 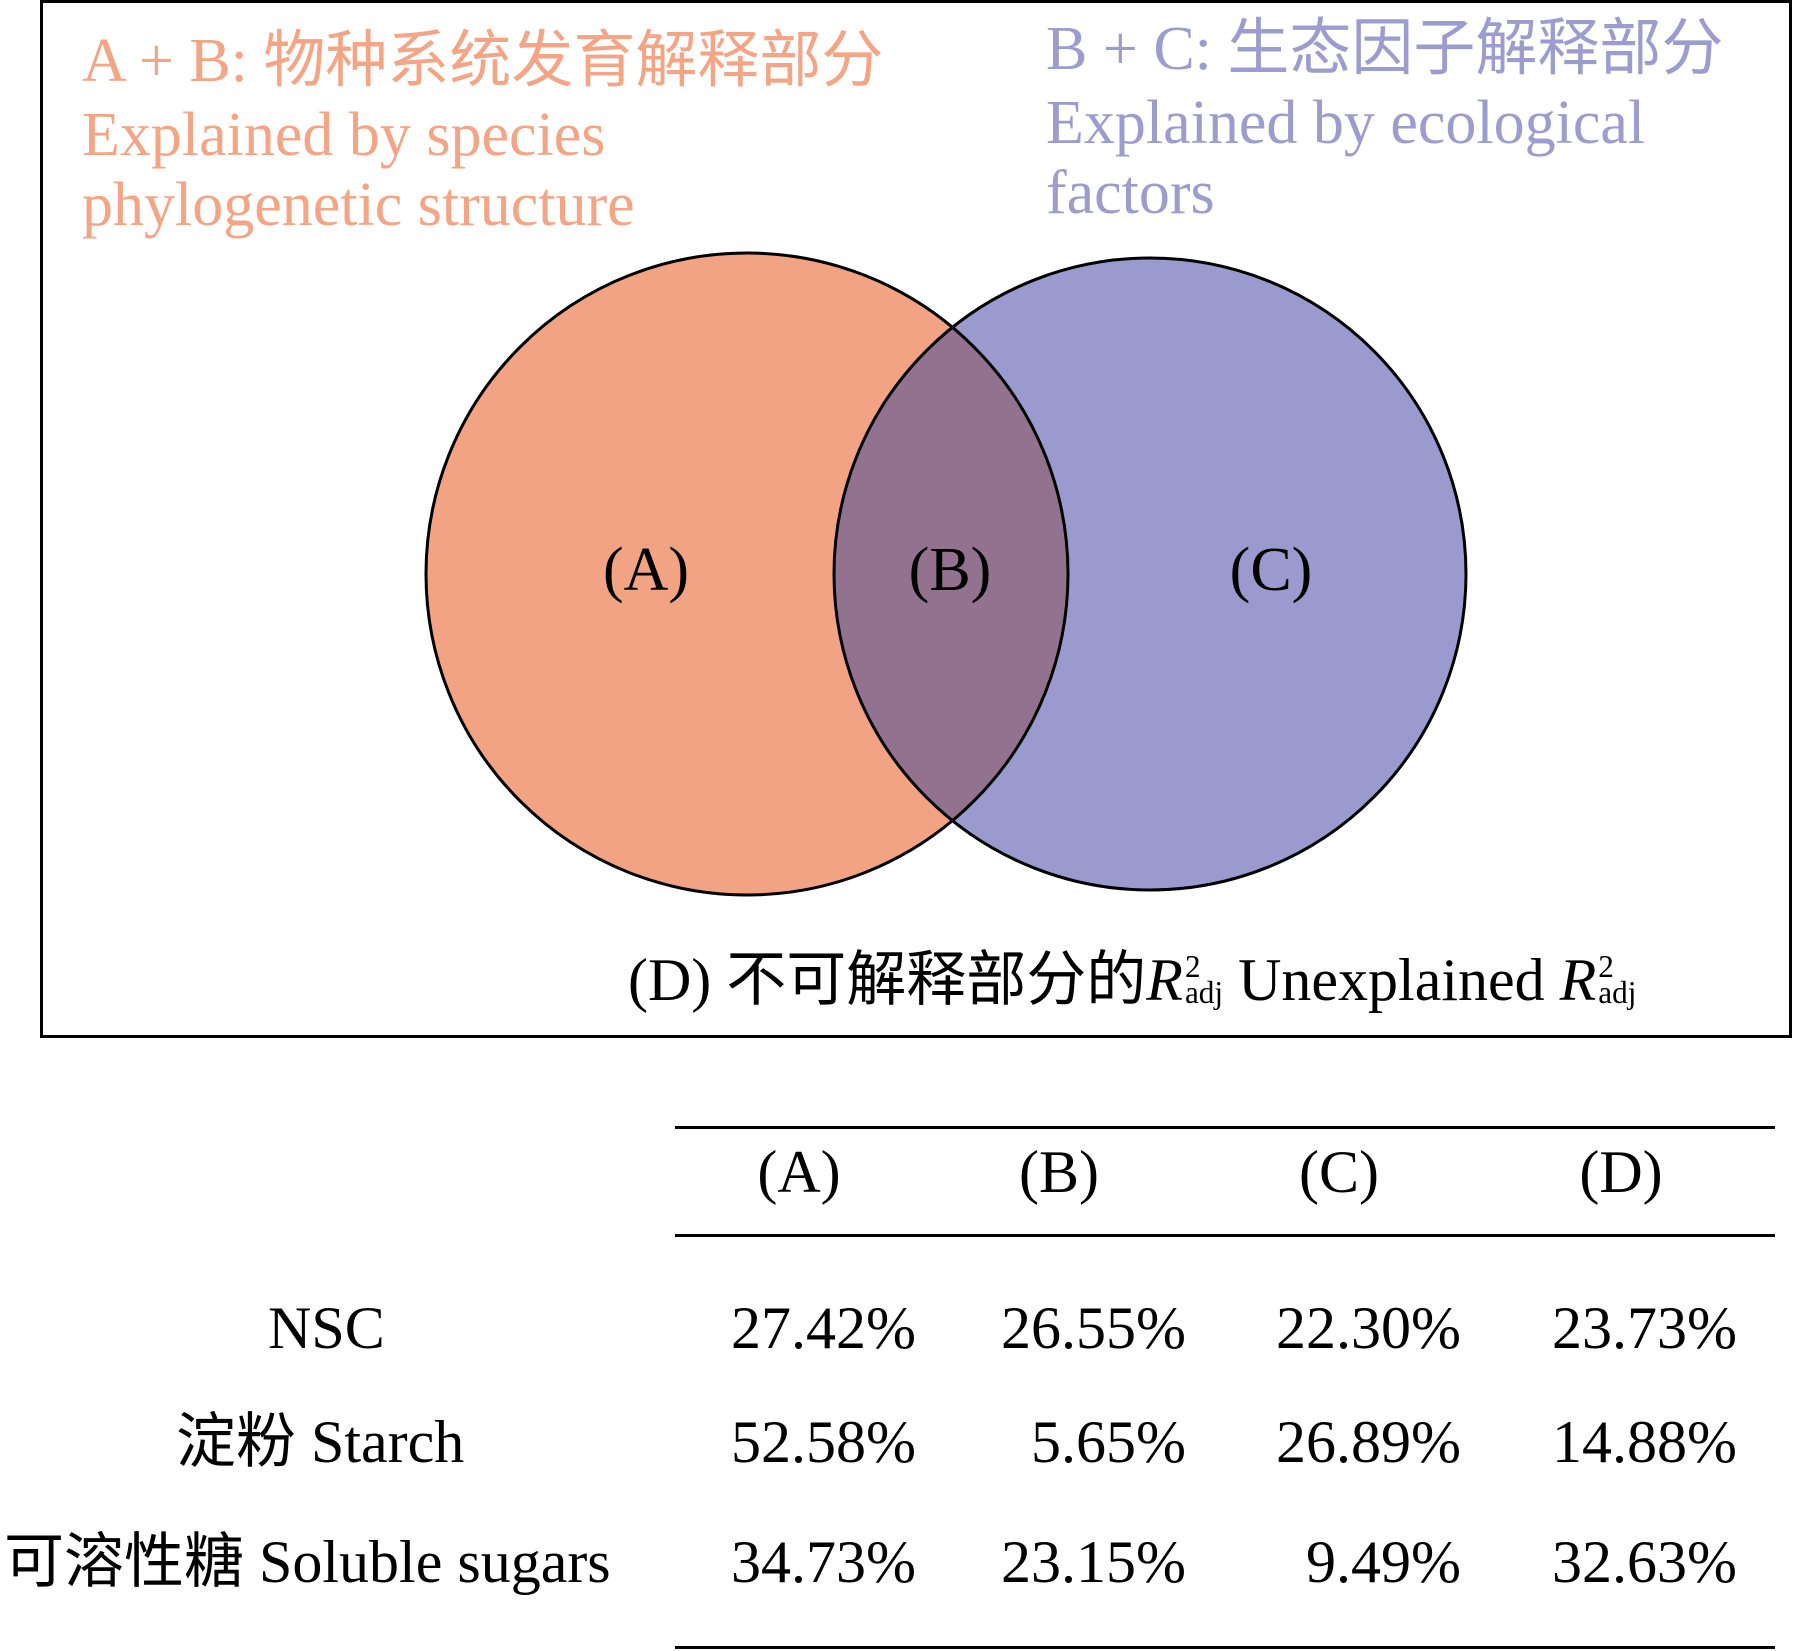 I want to click on cell-starch-b: 5.65%, so click(x=1108, y=1442).